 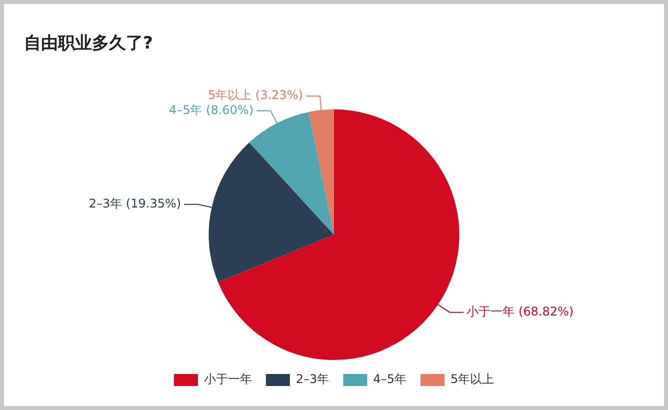 What do you see at coordinates (255, 95) in the screenshot?
I see `data-label: 5年以上 (3.23%)` at bounding box center [255, 95].